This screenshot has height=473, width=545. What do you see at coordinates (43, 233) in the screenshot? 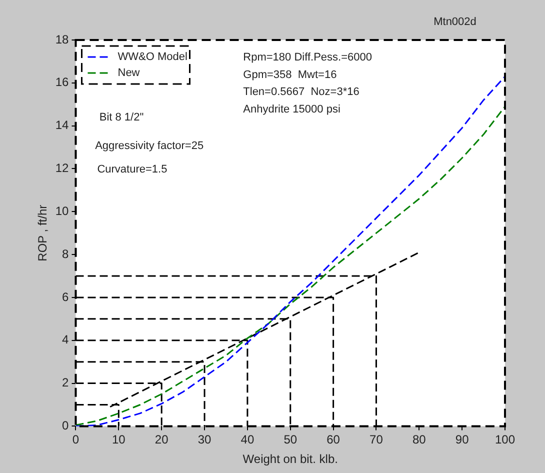
I see `y-axis-title: ROP , ft/hr` at bounding box center [43, 233].